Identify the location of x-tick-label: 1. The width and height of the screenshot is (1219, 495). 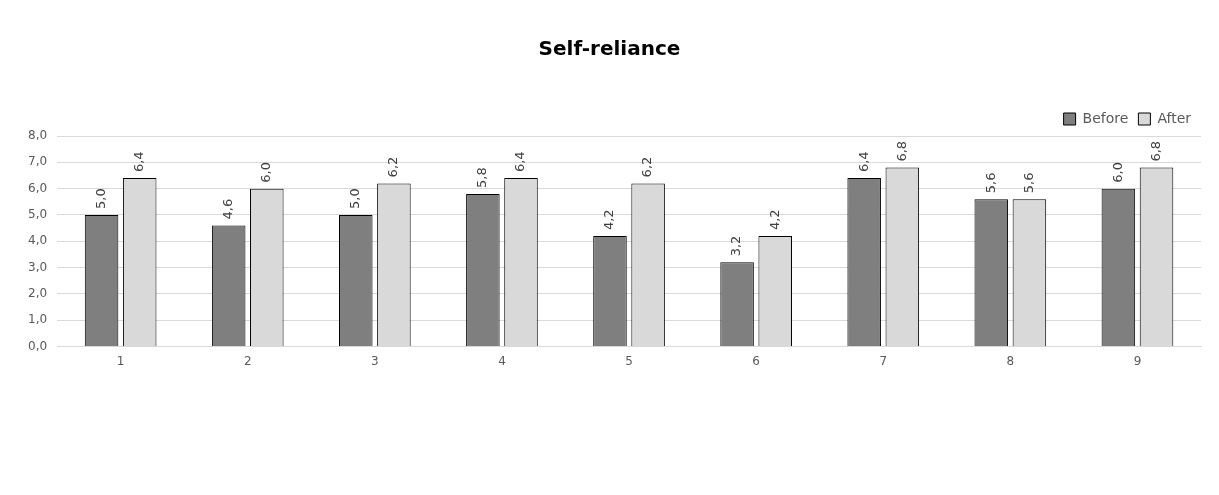
(120, 360).